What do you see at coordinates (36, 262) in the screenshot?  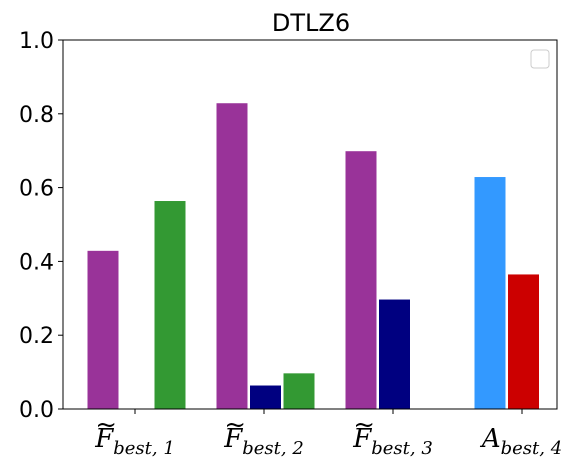 I see `y-tick-label-2: 0.4` at bounding box center [36, 262].